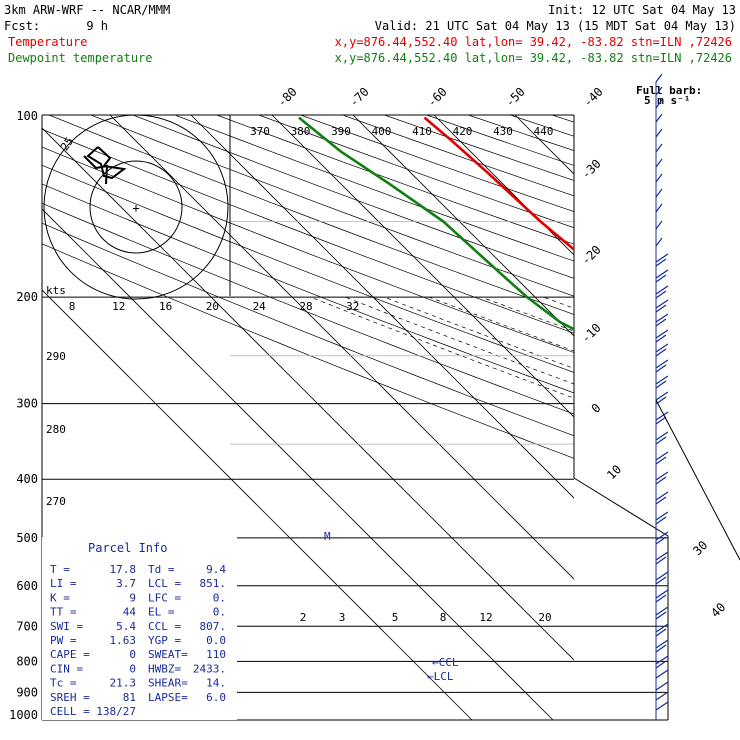 The image size is (740, 740). Describe the element at coordinates (591, 255) in the screenshot. I see `isotherm-label: -20` at that location.